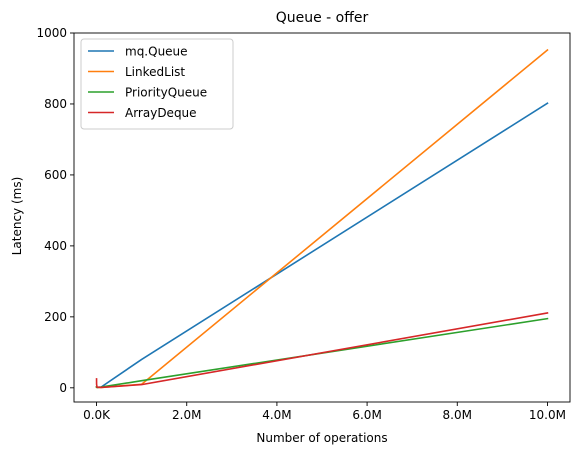 This screenshot has width=580, height=455. I want to click on x-tick-label: 6.0M, so click(366, 415).